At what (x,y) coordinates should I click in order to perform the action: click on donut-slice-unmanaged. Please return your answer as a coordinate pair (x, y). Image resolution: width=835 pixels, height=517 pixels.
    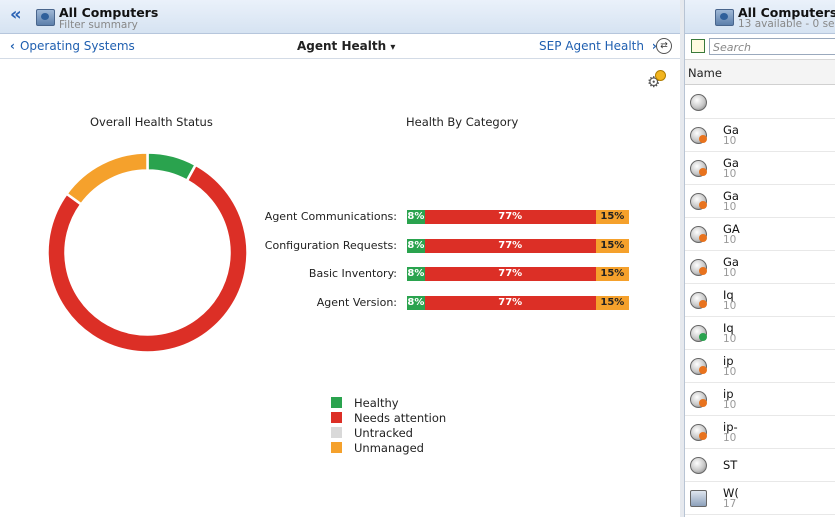
    Looking at the image, I should click on (106, 179).